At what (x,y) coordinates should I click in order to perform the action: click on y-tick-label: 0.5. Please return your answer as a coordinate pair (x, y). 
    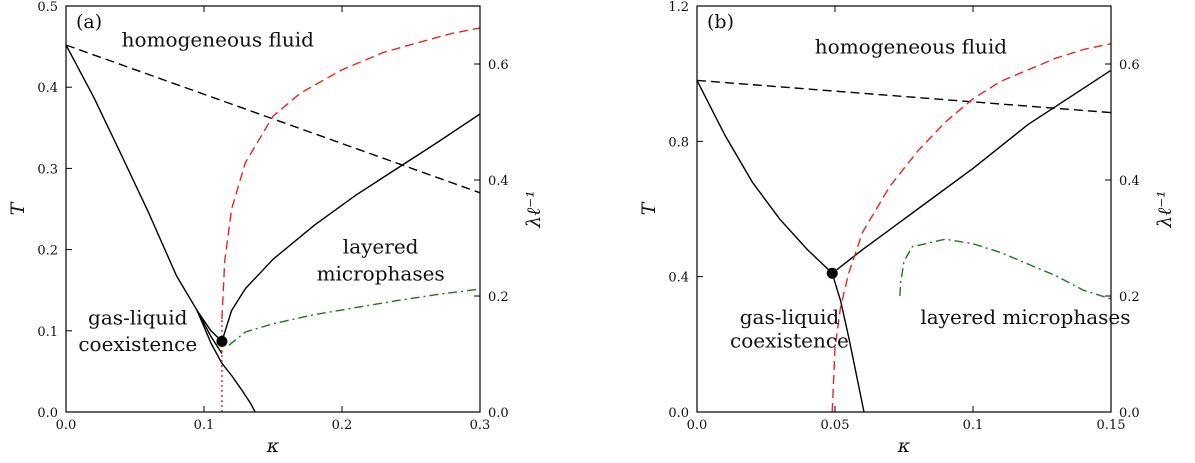
    Looking at the image, I should click on (47, 7).